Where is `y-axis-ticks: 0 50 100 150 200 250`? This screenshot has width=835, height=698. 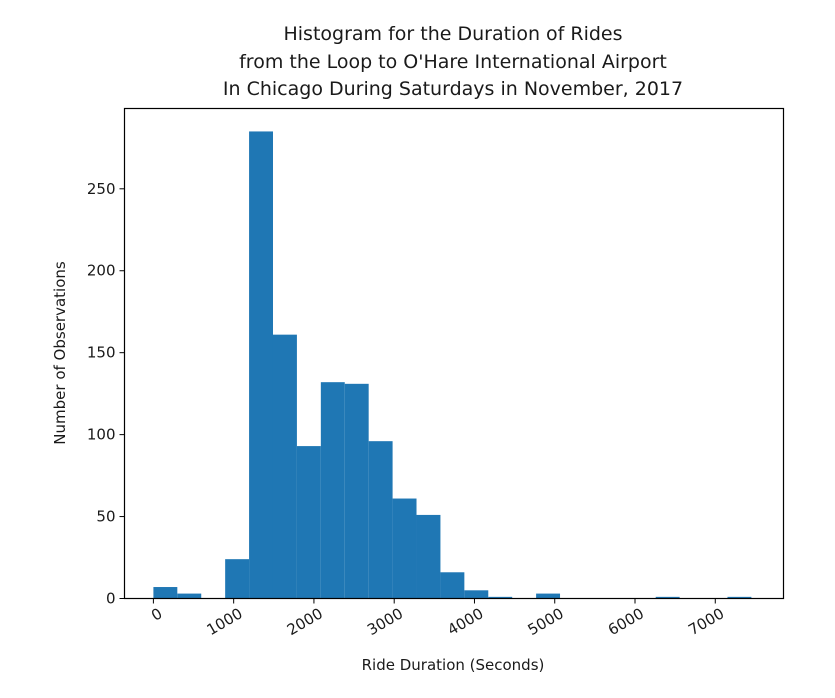
y-axis-ticks: 0 50 100 150 200 250 is located at coordinates (106, 394).